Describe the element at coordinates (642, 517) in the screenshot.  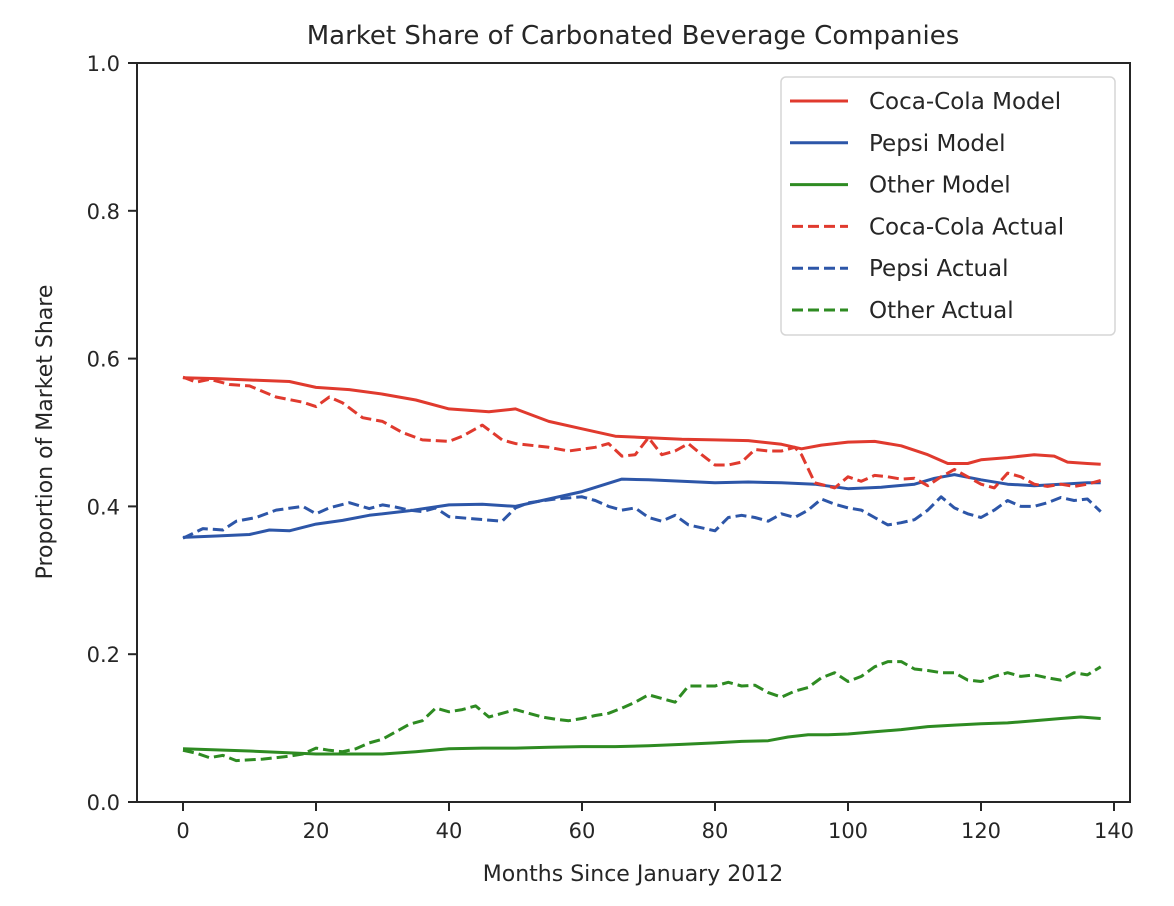
I see `series-line-pepsi-actual` at that location.